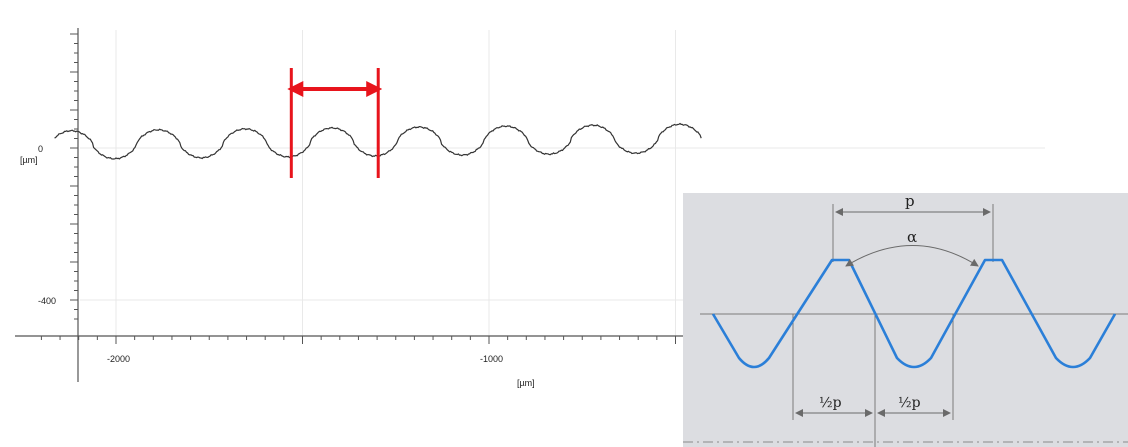  I want to click on y-tick-label: 0, so click(40, 149).